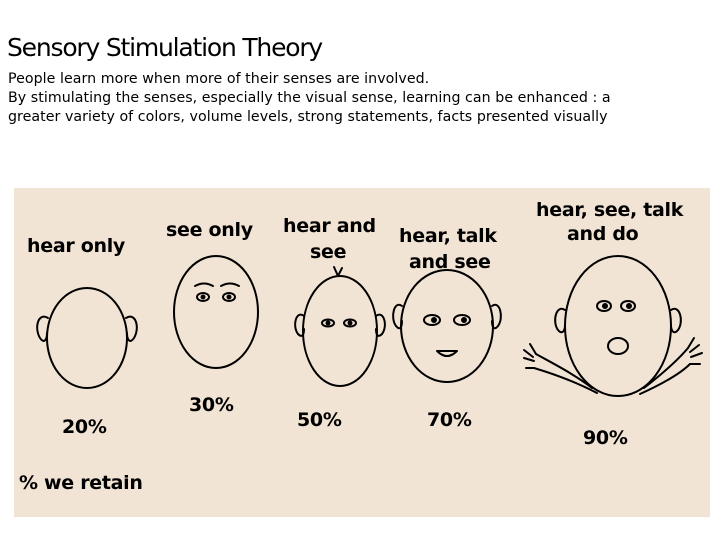 Image resolution: width=720 pixels, height=540 pixels. I want to click on slide-title: Sensory Stimulation Theory, so click(165, 47).